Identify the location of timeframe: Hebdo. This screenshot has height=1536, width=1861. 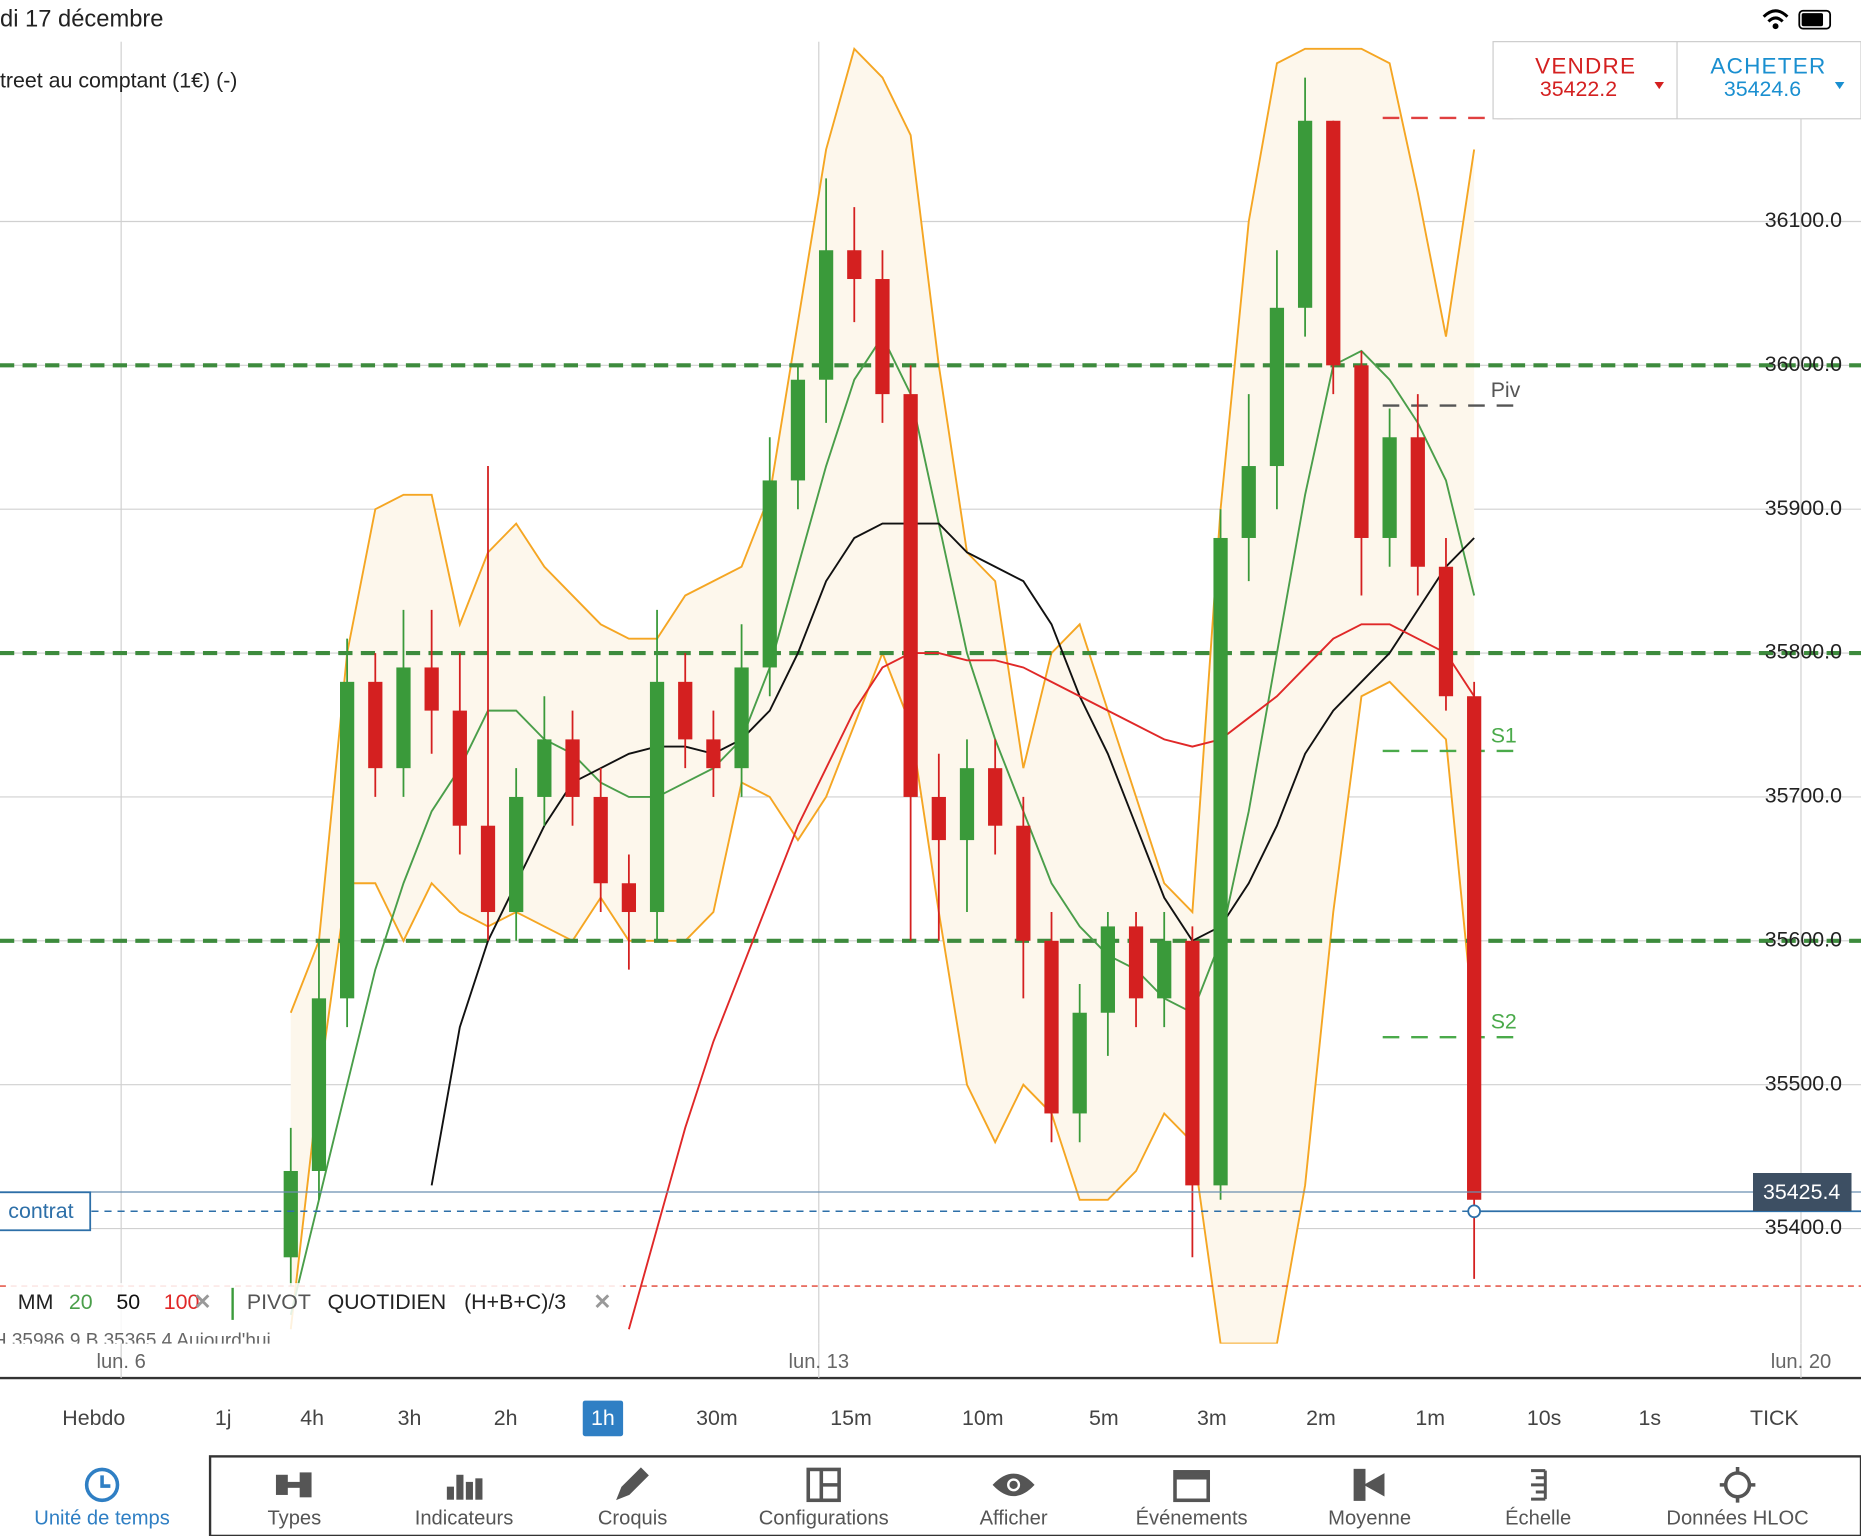
(93, 1418).